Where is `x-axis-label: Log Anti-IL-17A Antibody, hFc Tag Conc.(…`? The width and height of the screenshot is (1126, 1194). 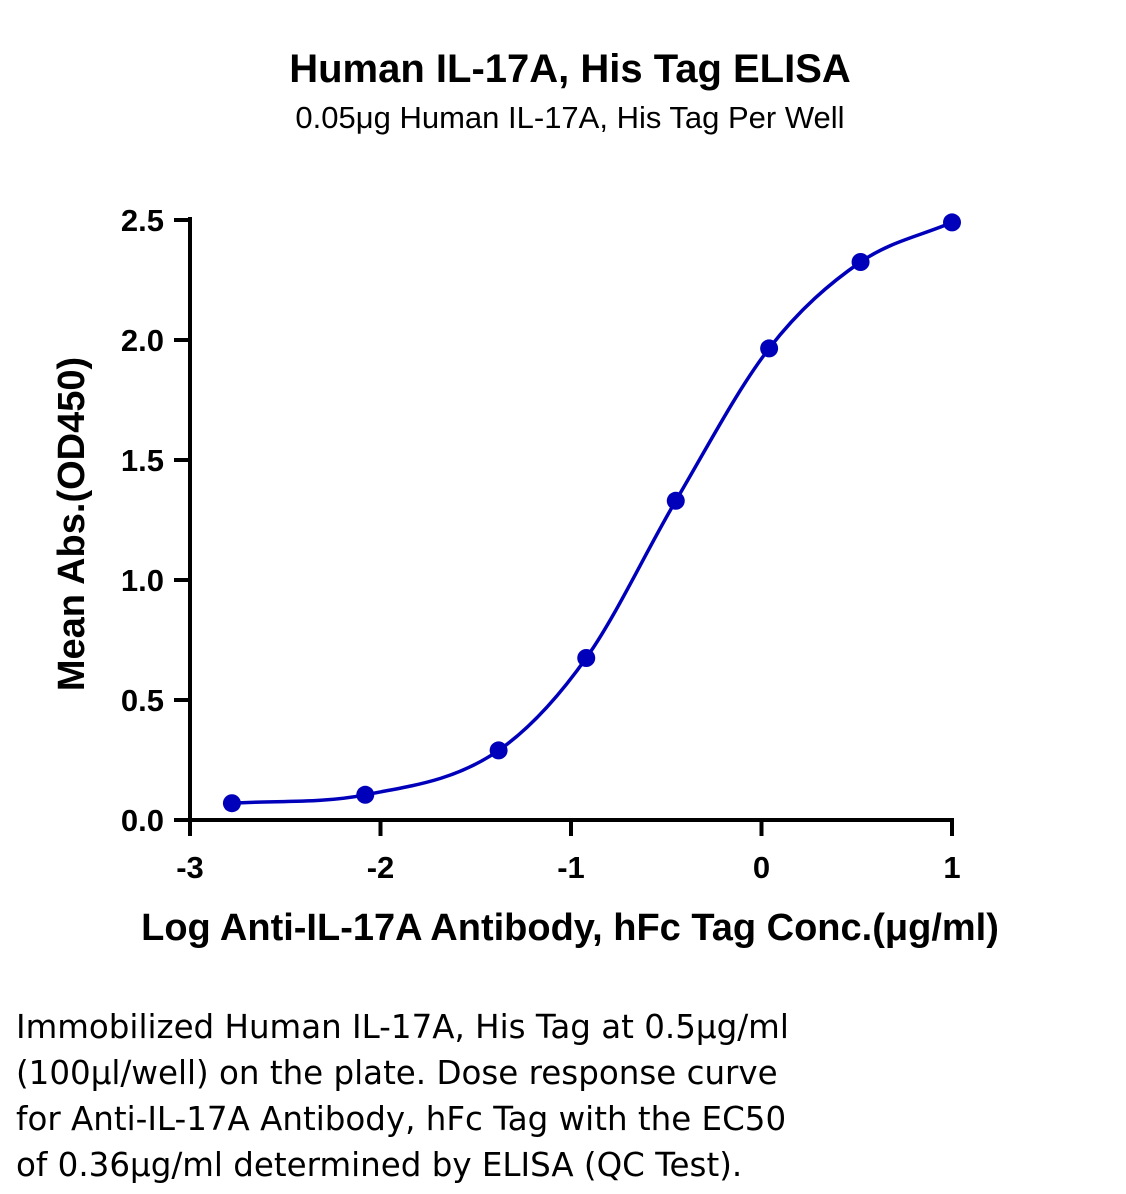 x-axis-label: Log Anti-IL-17A Antibody, hFc Tag Conc.(… is located at coordinates (570, 928).